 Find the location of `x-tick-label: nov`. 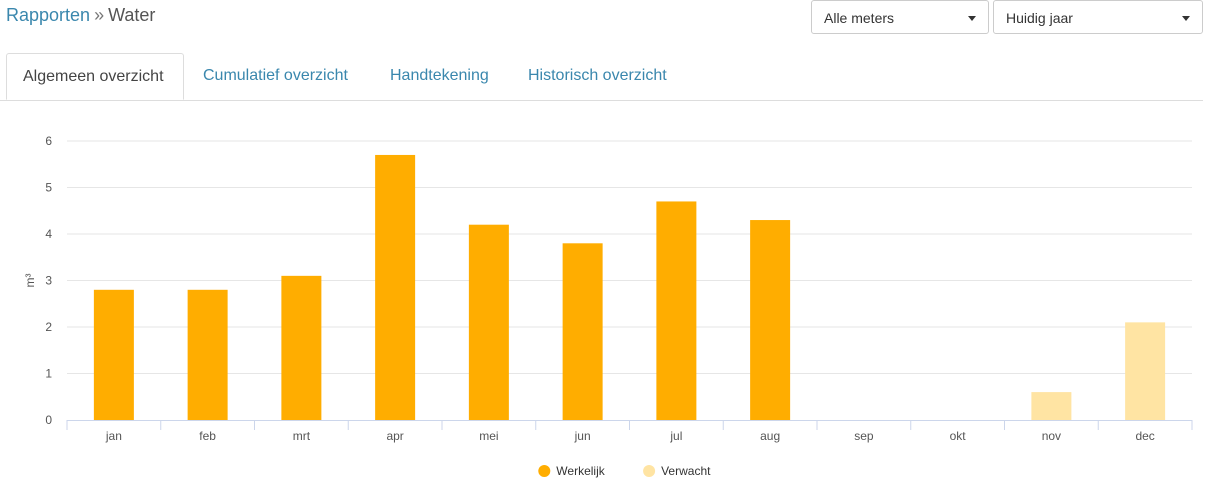

x-tick-label: nov is located at coordinates (1051, 436).